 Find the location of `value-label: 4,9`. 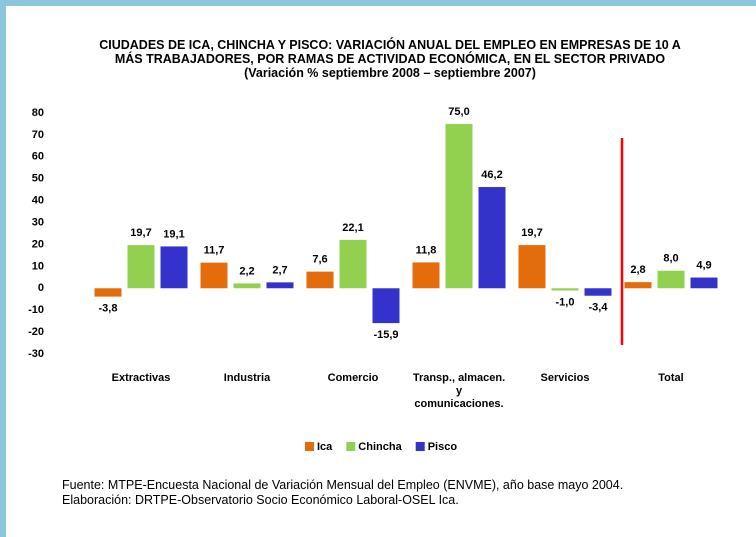

value-label: 4,9 is located at coordinates (703, 265).